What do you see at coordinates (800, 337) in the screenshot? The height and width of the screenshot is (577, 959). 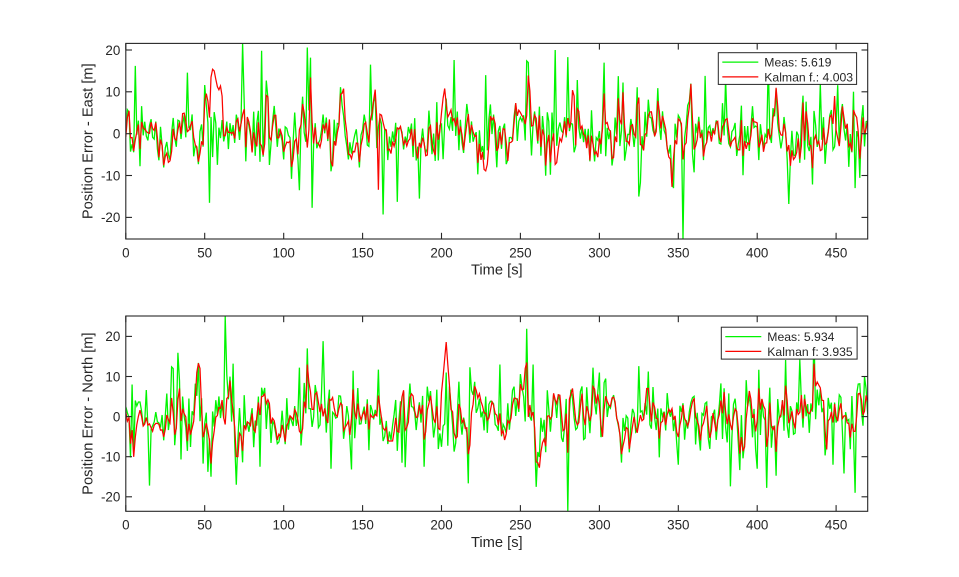 I see `svg-text: Meas: 5.934` at bounding box center [800, 337].